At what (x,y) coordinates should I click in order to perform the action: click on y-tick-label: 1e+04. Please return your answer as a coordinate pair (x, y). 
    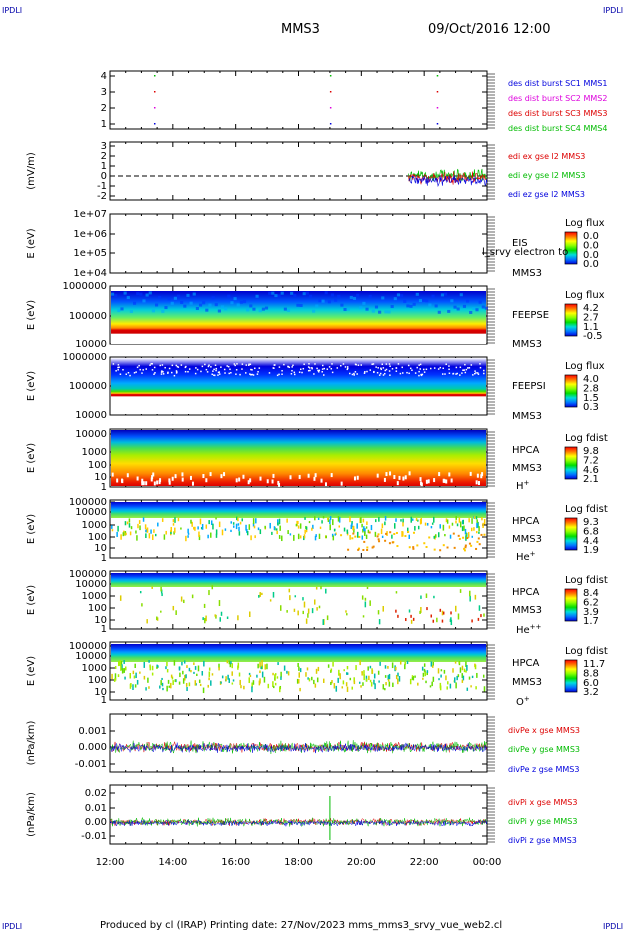
    Looking at the image, I should click on (90, 273).